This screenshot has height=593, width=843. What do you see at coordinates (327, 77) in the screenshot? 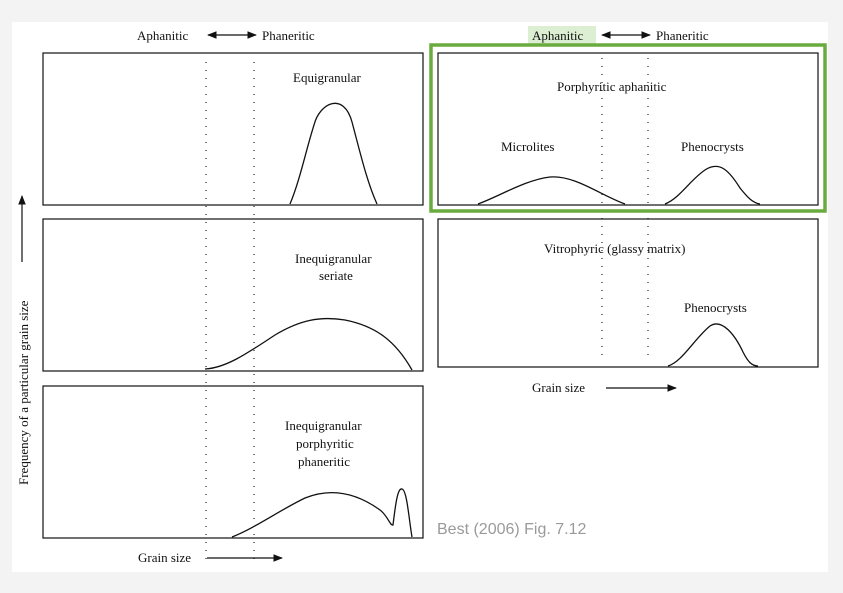
I see `label-equigranular: Equigranular` at bounding box center [327, 77].